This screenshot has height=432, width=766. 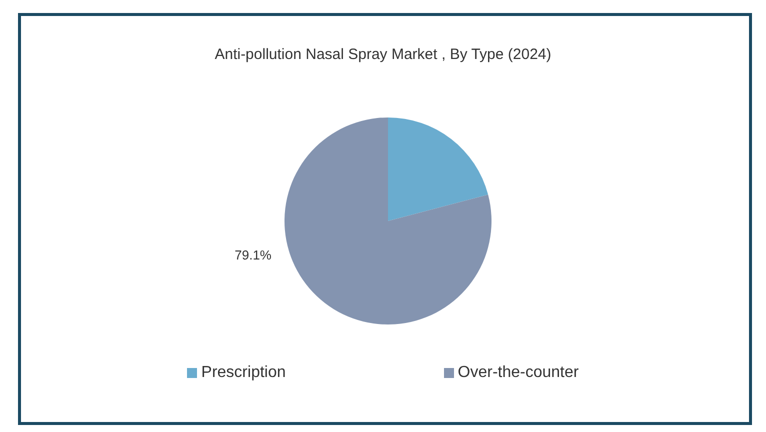 What do you see at coordinates (518, 373) in the screenshot?
I see `legend-label: Over-the-counter` at bounding box center [518, 373].